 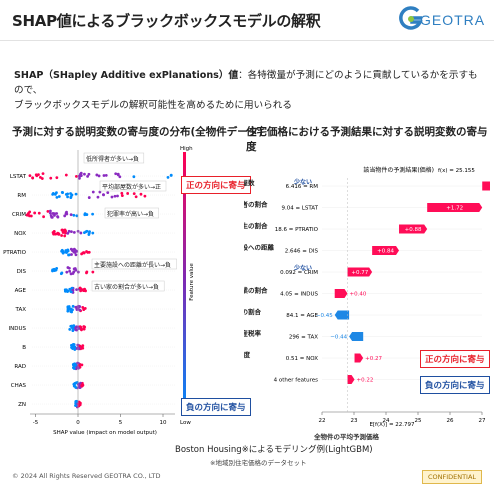 I want to click on wf-bar-label: +0.40, so click(x=358, y=295).